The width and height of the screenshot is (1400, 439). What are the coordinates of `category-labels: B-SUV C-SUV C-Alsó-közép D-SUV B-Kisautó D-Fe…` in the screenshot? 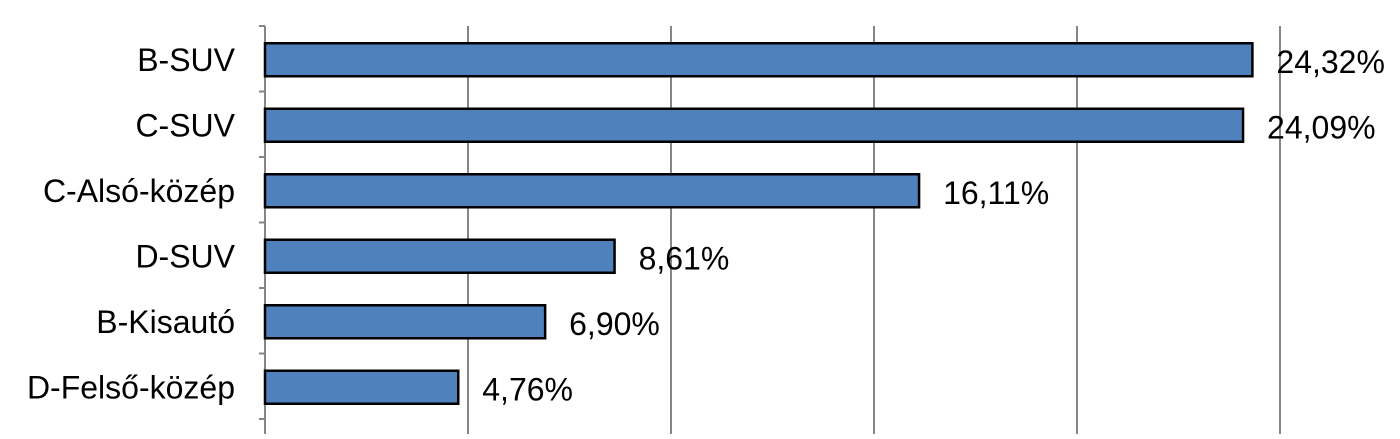 It's located at (131, 224).